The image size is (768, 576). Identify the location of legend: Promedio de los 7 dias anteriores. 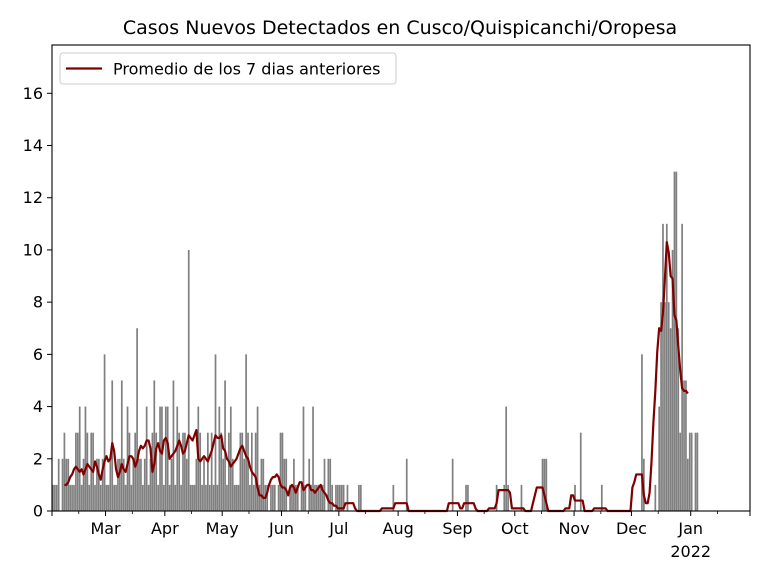
(228, 68).